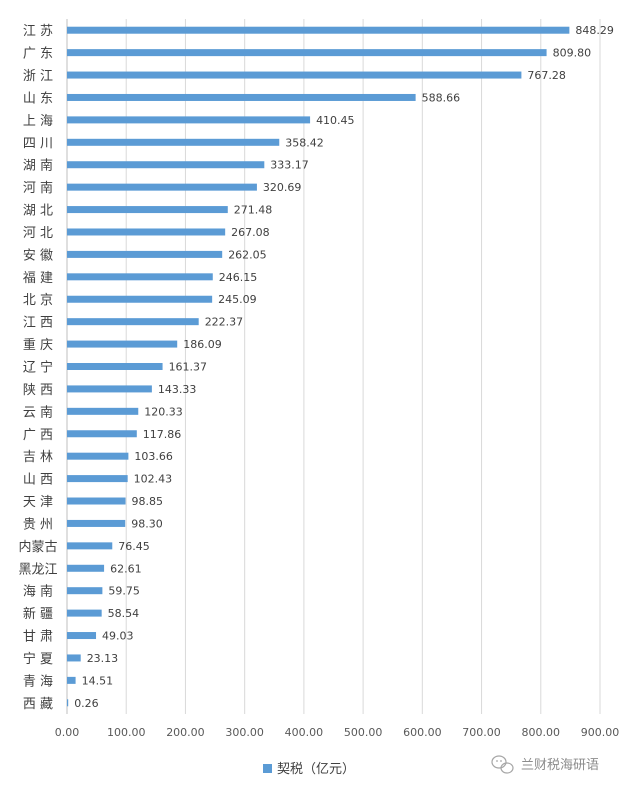  Describe the element at coordinates (38, 121) in the screenshot. I see `category-label: 上 海` at that location.